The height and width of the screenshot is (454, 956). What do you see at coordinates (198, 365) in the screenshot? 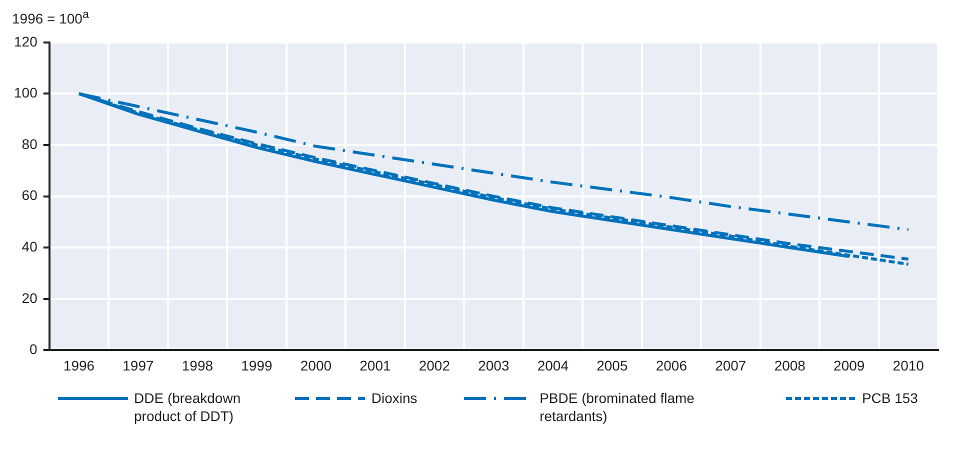
I see `x-tick-label: 1998` at bounding box center [198, 365].